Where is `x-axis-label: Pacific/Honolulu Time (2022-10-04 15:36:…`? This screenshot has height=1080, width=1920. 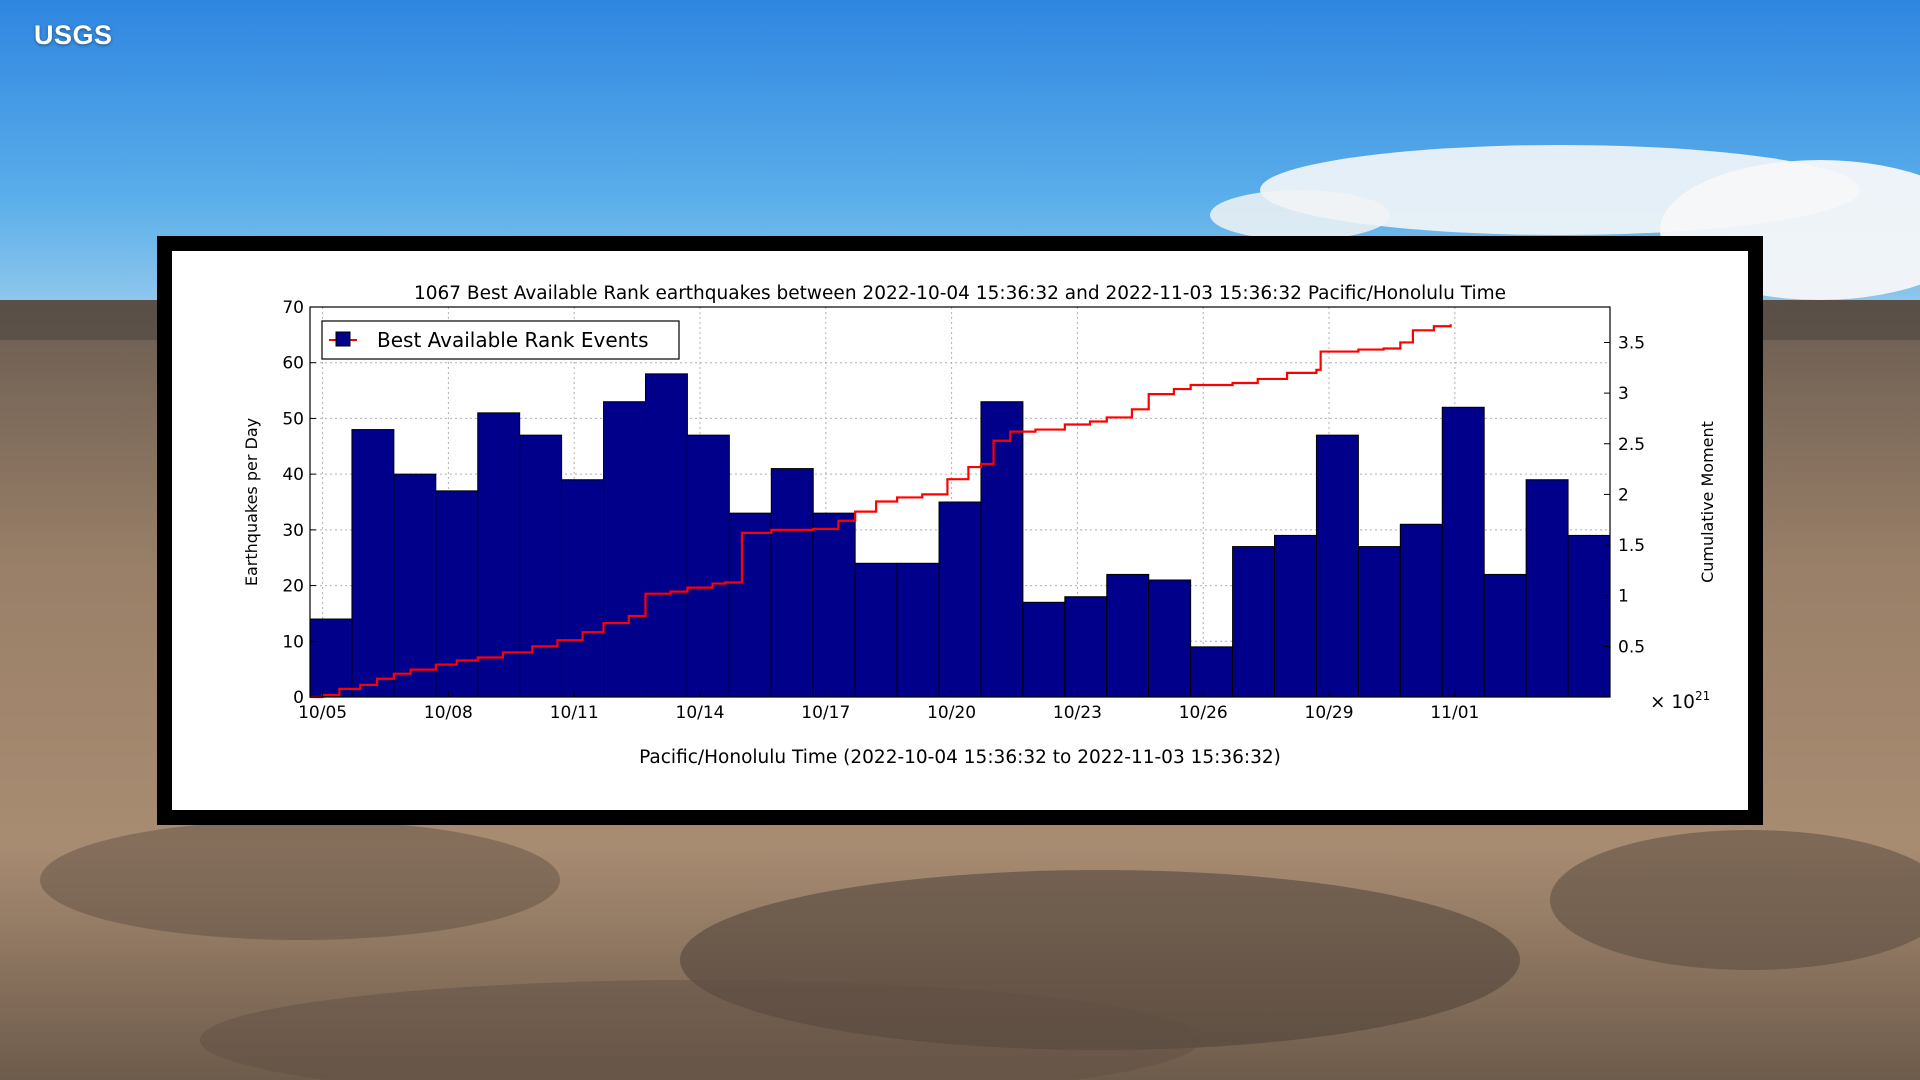 x-axis-label: Pacific/Honolulu Time (2022-10-04 15:36:… is located at coordinates (960, 757).